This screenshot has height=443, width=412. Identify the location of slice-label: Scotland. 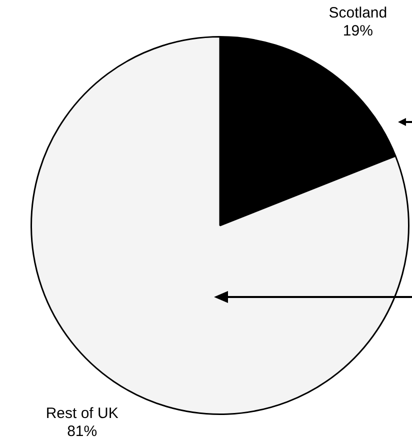
(358, 13).